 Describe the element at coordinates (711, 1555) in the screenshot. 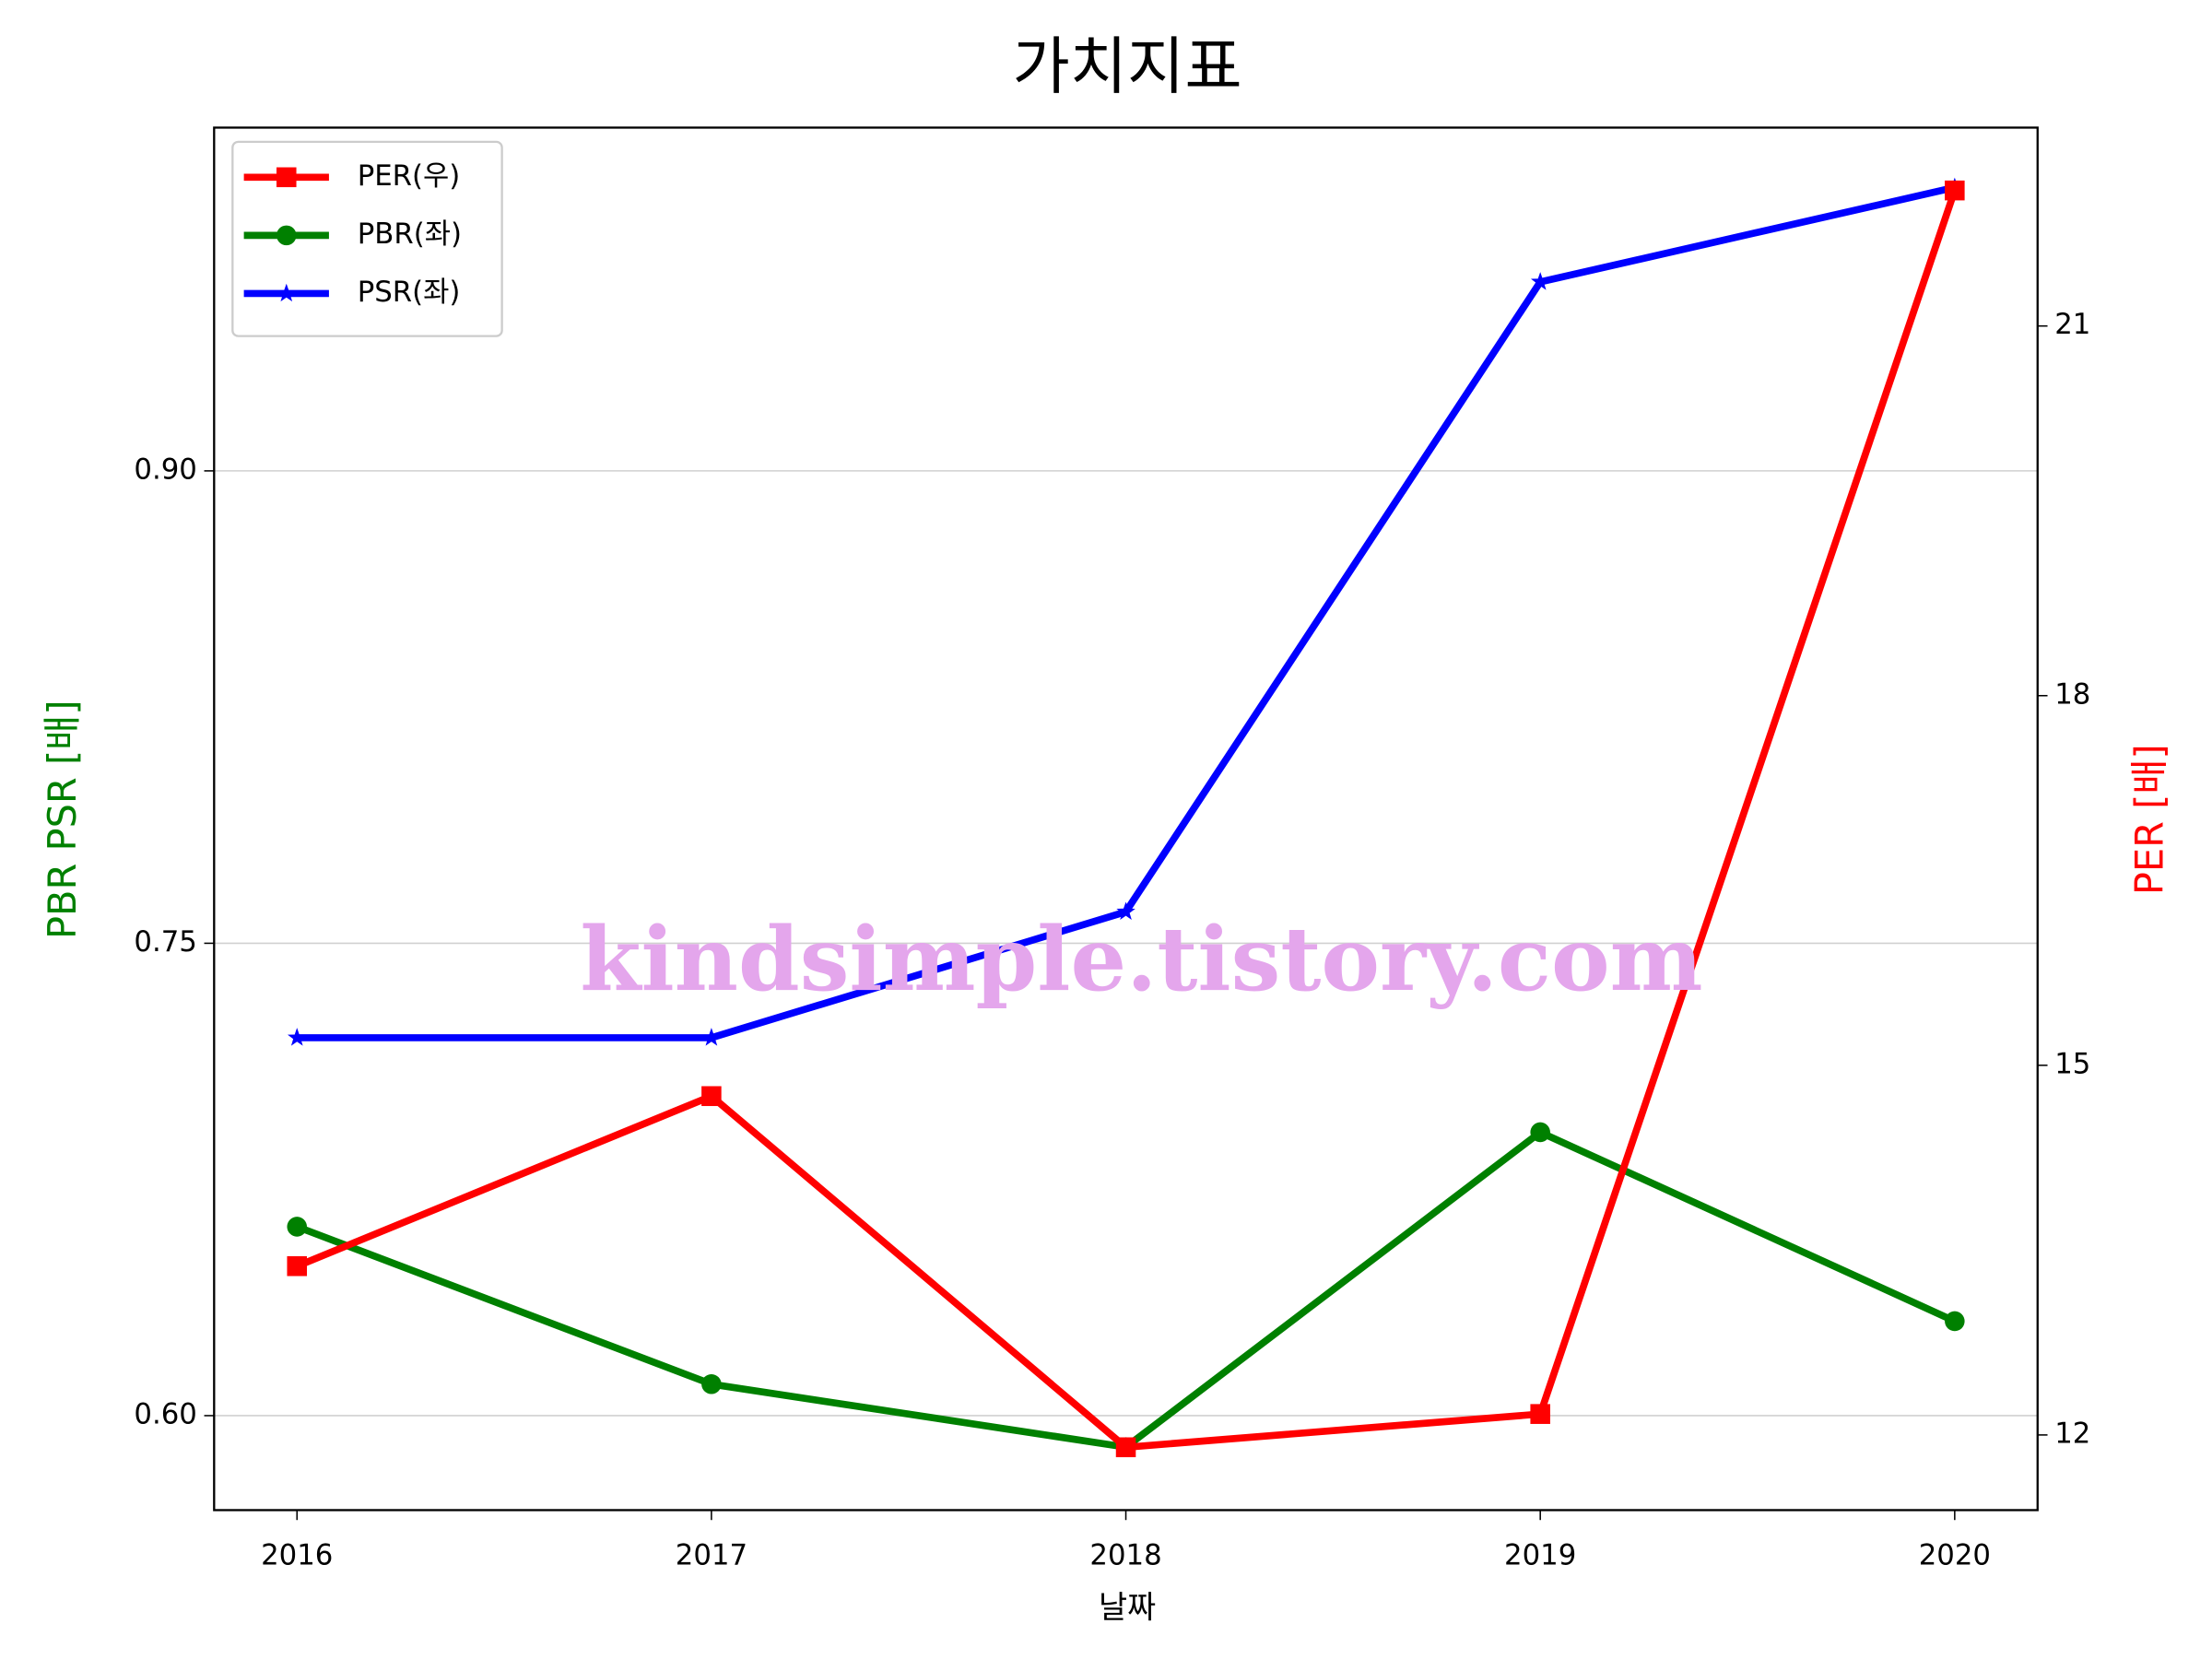

I see `x-tick-label: 2017` at that location.